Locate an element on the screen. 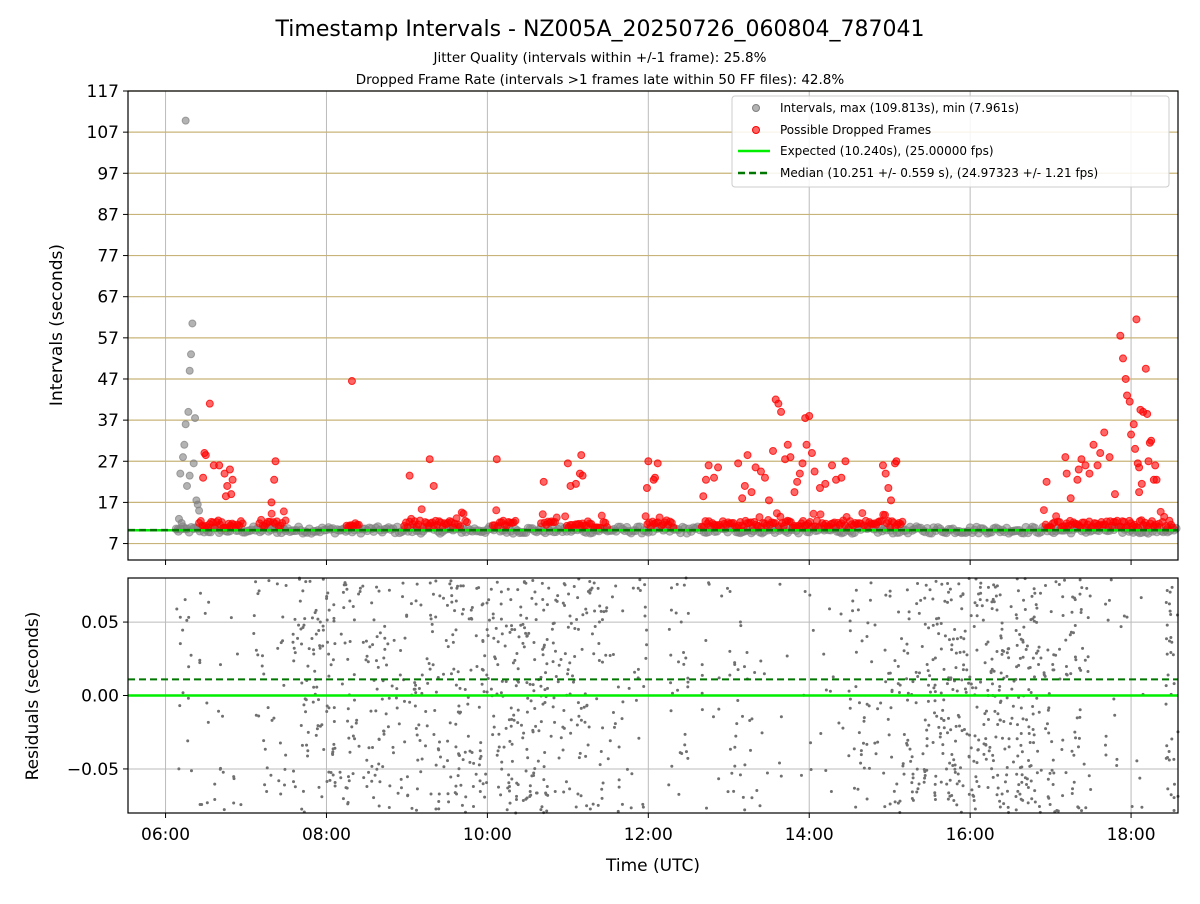 The image size is (1200, 904). bottom-plot-x-tick-label: 06:00 is located at coordinates (165, 835).